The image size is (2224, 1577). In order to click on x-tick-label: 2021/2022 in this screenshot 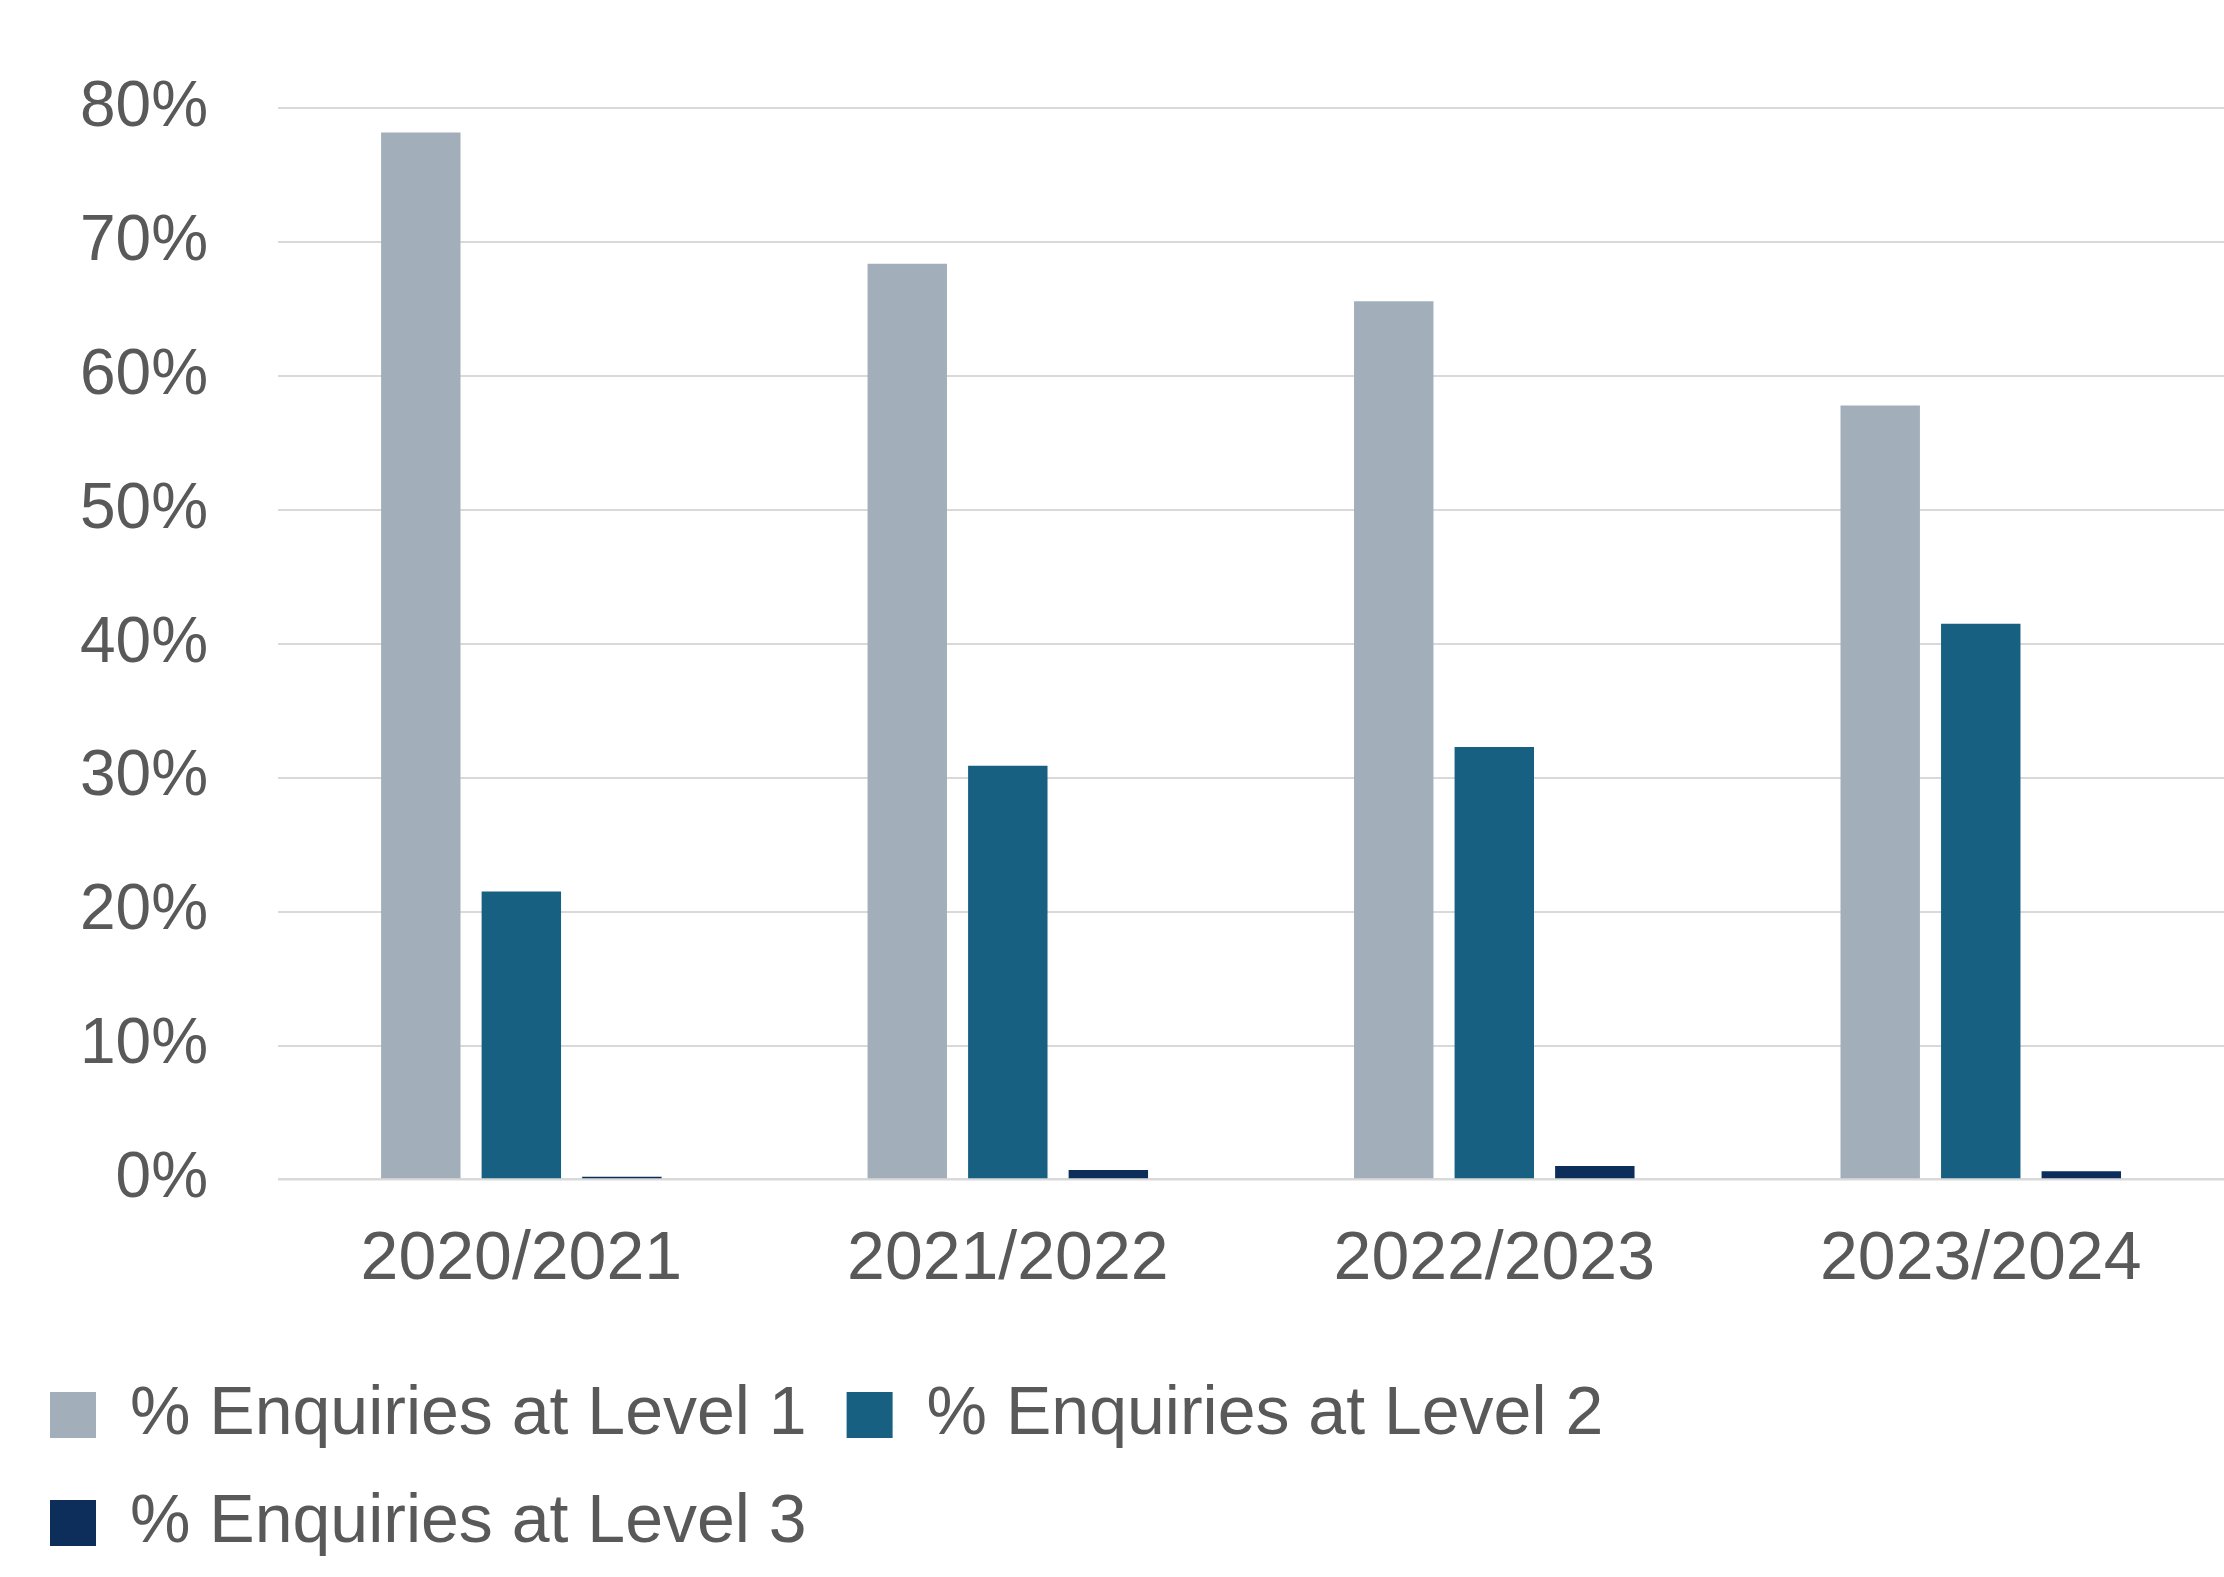, I will do `click(1008, 1254)`.